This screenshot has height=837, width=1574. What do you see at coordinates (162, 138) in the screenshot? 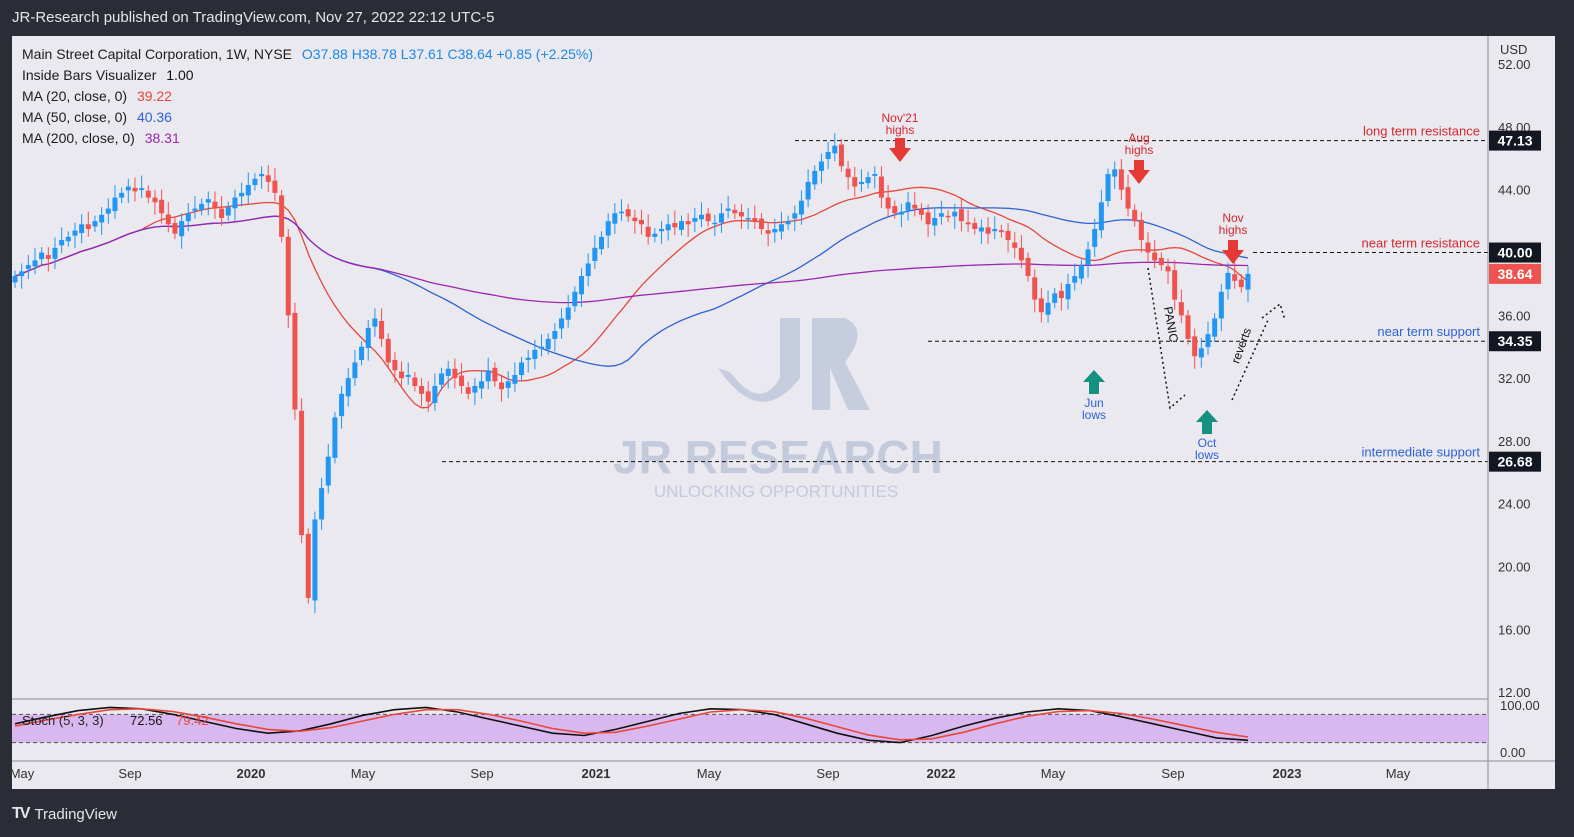
I see `legend-indicator-value: 38.31` at bounding box center [162, 138].